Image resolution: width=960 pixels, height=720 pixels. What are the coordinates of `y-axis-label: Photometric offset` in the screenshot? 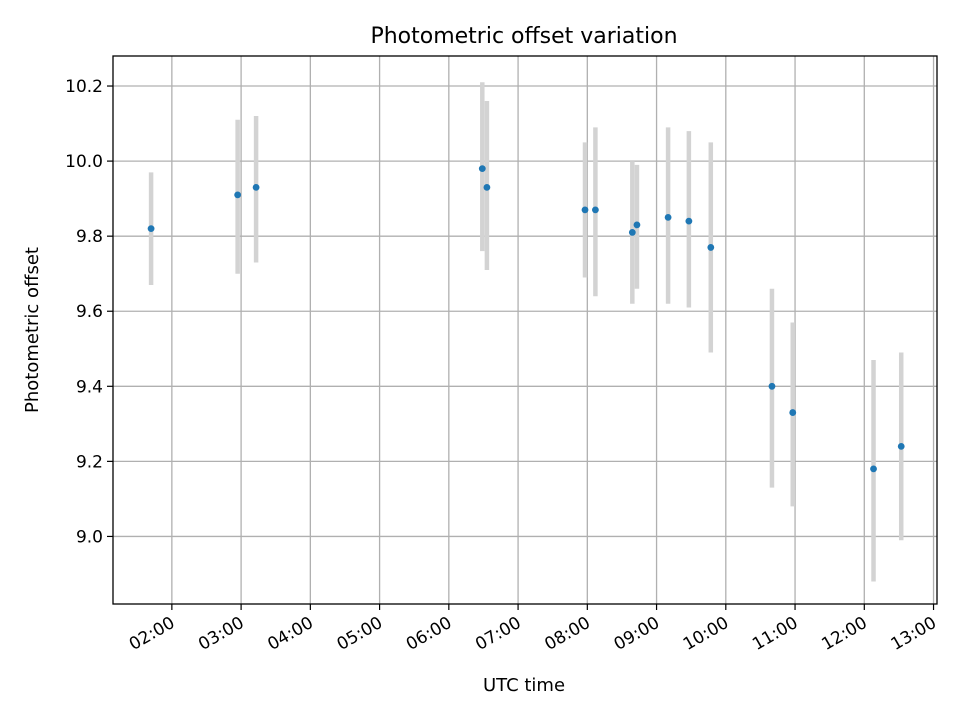 It's located at (32, 330).